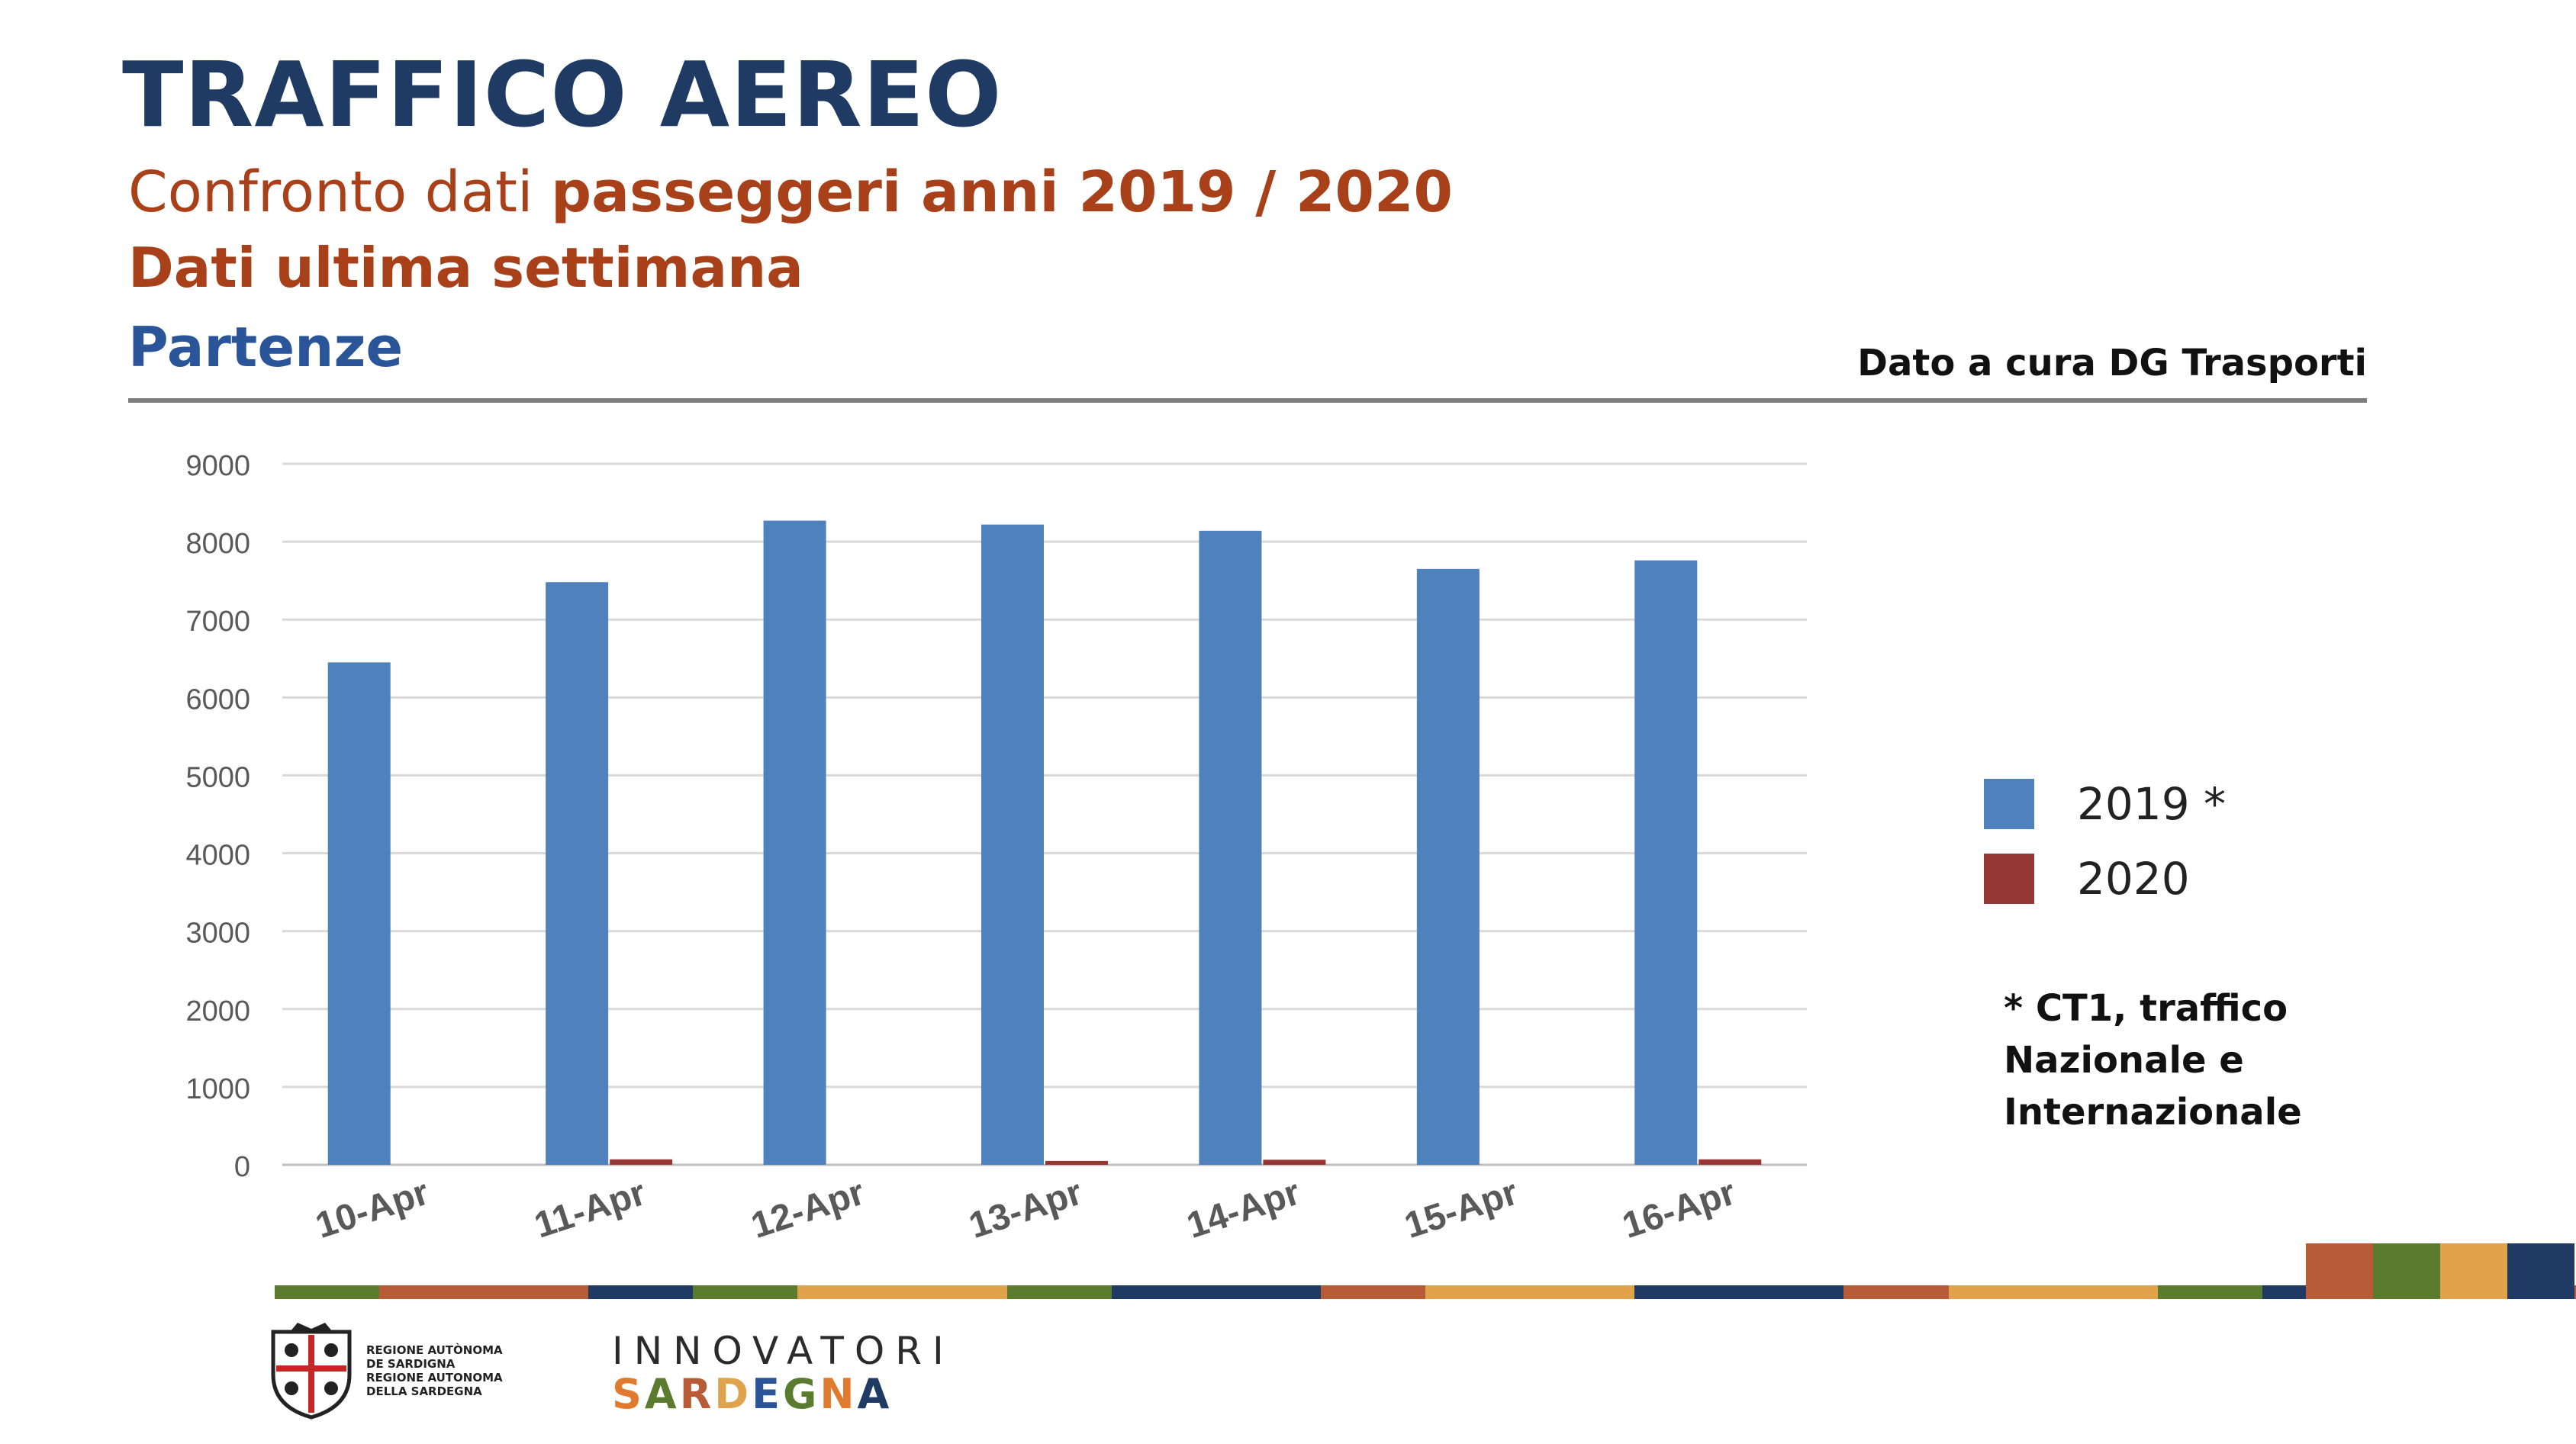 This screenshot has height=1444, width=2576. Describe the element at coordinates (424, 1392) in the screenshot. I see `regione-name-line: DELLA SARDEGNA` at that location.